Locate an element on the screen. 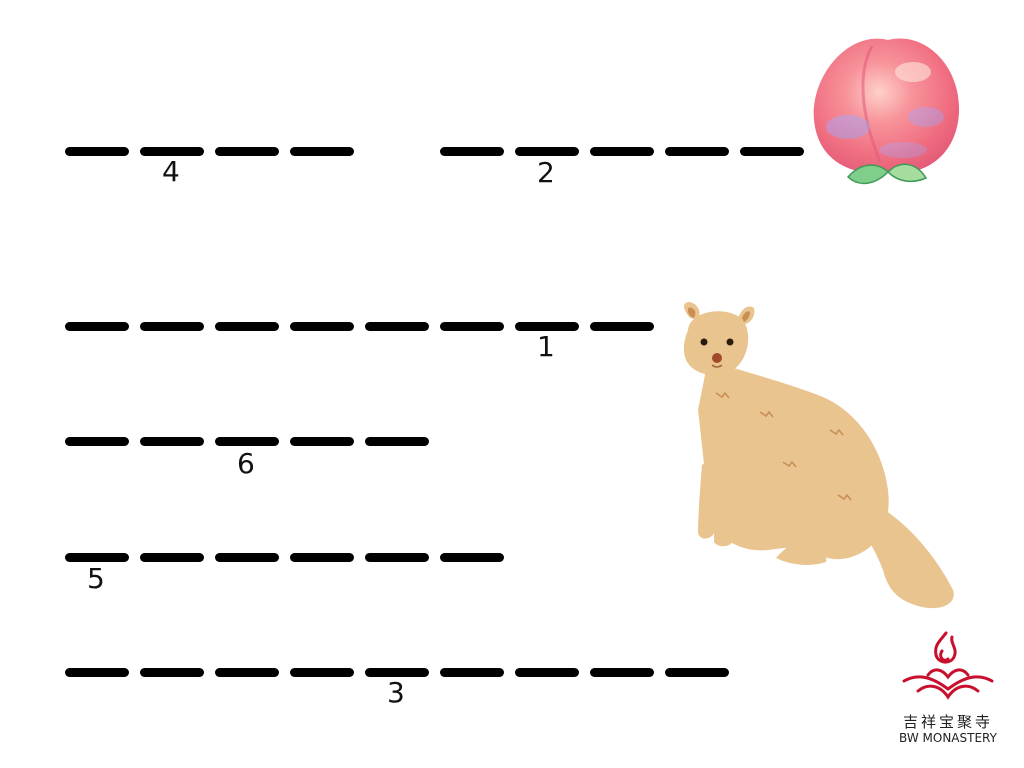 This screenshot has width=1024, height=768. monastery-logo: 吉祥宝聚寺 BW MONASTERY is located at coordinates (948, 690).